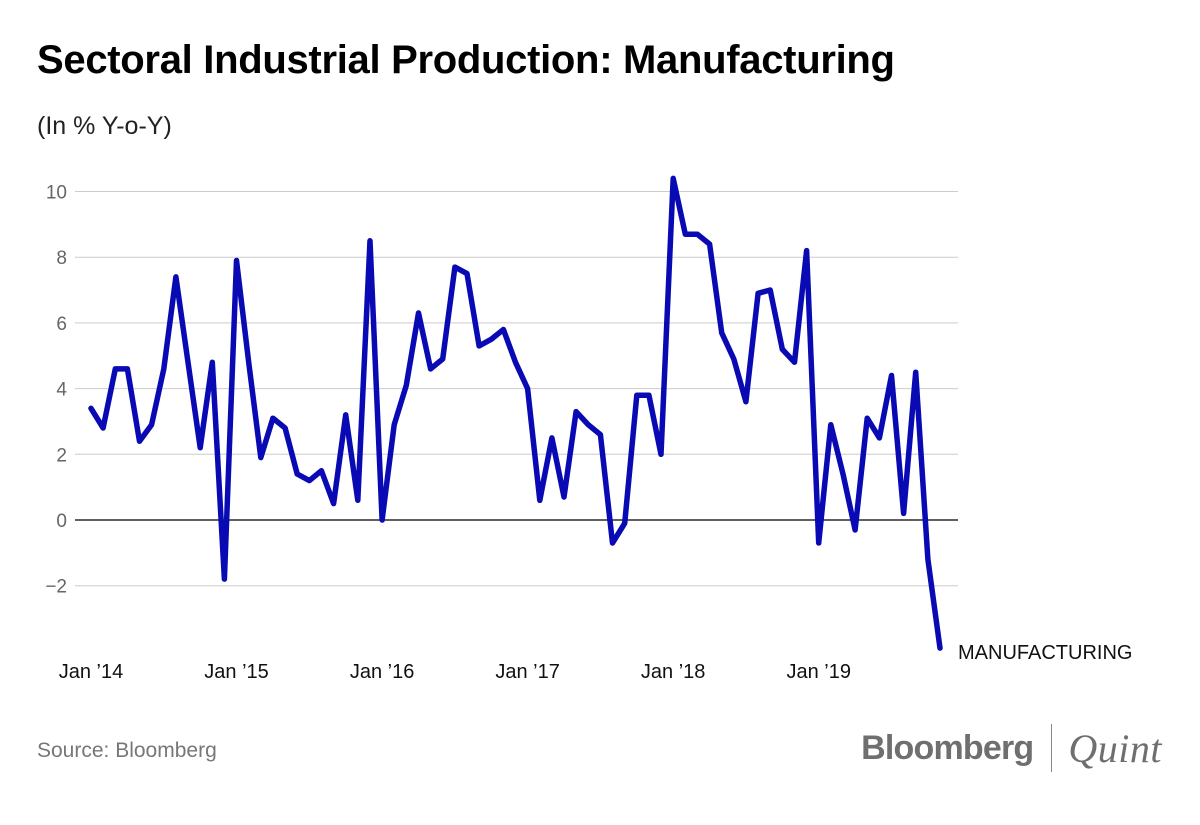 This screenshot has width=1200, height=825. I want to click on y-tick-label: 0, so click(61, 521).